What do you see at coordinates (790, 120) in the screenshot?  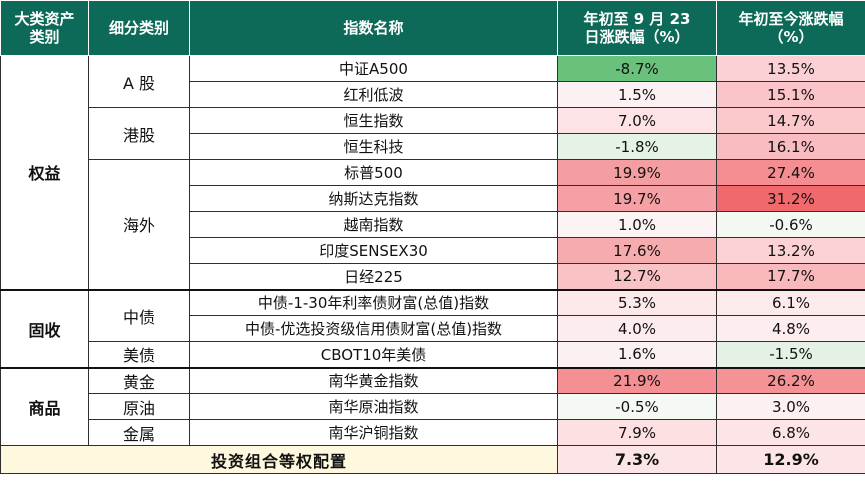 I see `change-ytd-cell: 14.7%` at bounding box center [790, 120].